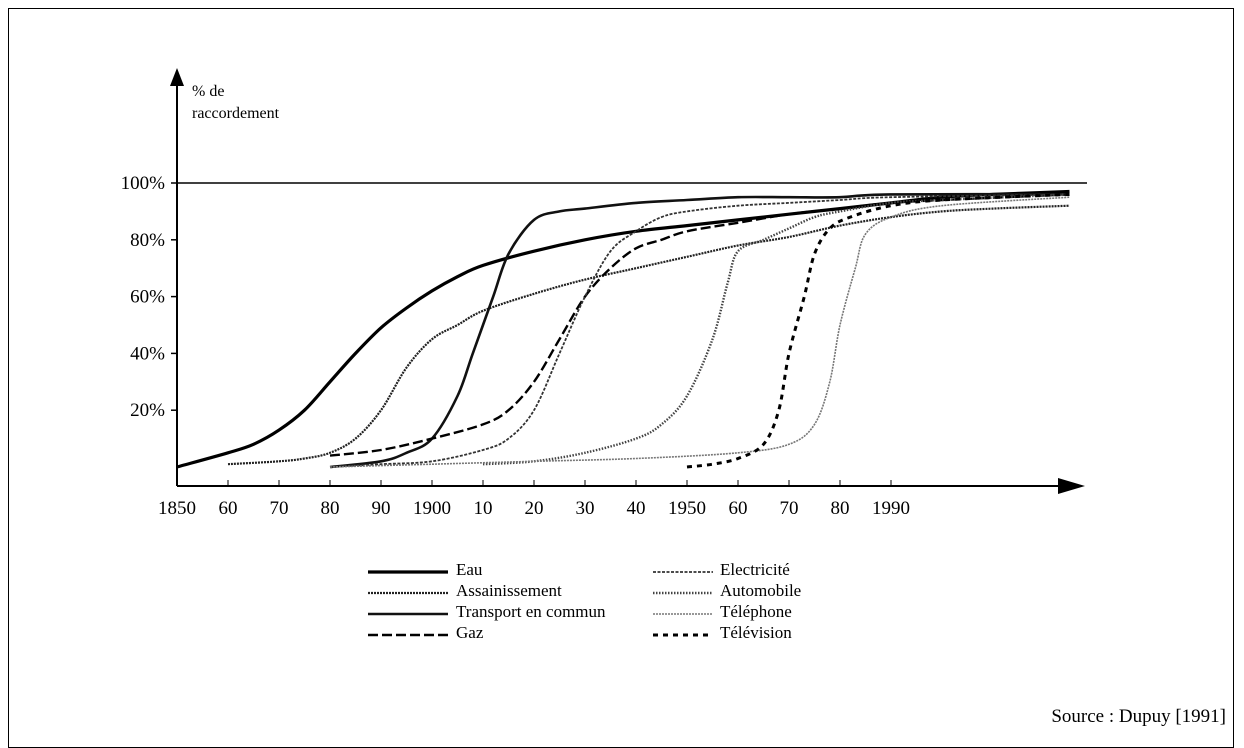 This screenshot has height=748, width=1244. Describe the element at coordinates (236, 113) in the screenshot. I see `y-axis-title-line2: raccordement` at that location.